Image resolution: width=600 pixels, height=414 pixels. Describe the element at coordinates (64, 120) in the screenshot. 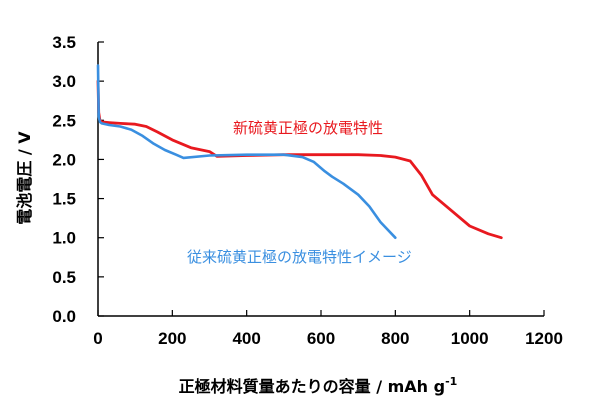

I see `y-tick-label: 2.5` at that location.